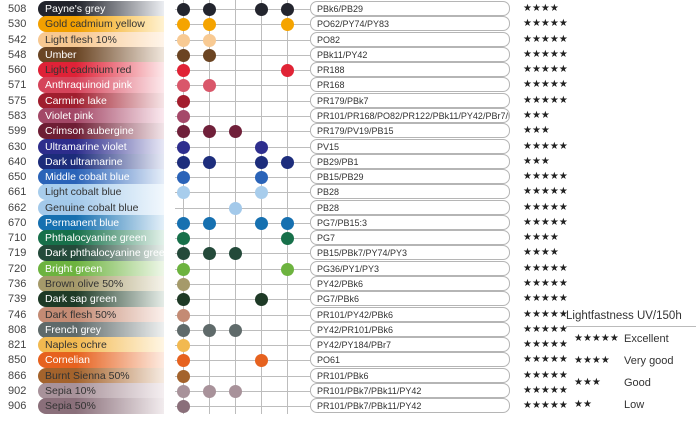 Image resolution: width=700 pixels, height=421 pixels. What do you see at coordinates (81, 299) in the screenshot?
I see `color-name: Dark sap green` at bounding box center [81, 299].